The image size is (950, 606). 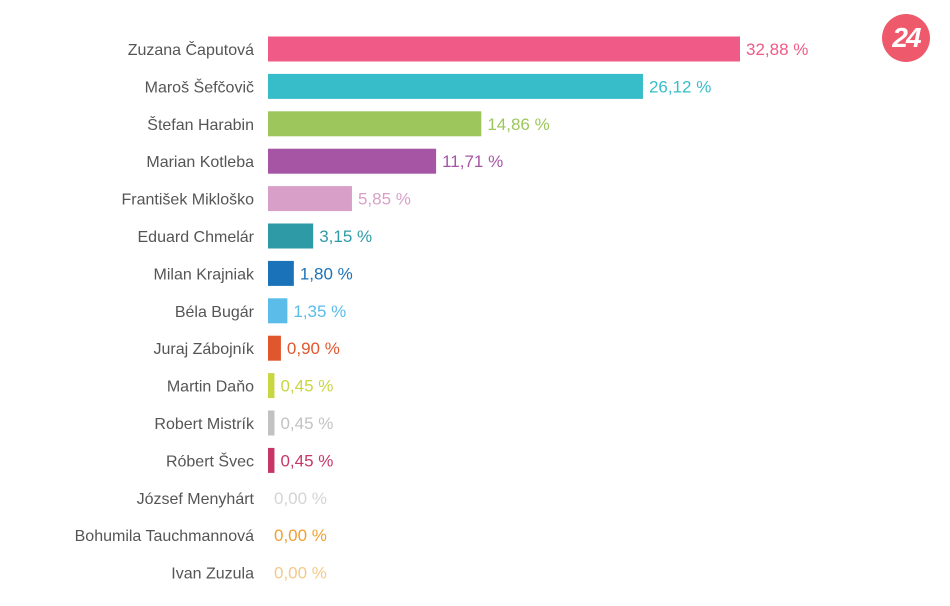 What do you see at coordinates (212, 574) in the screenshot?
I see `category-label: Ivan Zuzula` at bounding box center [212, 574].